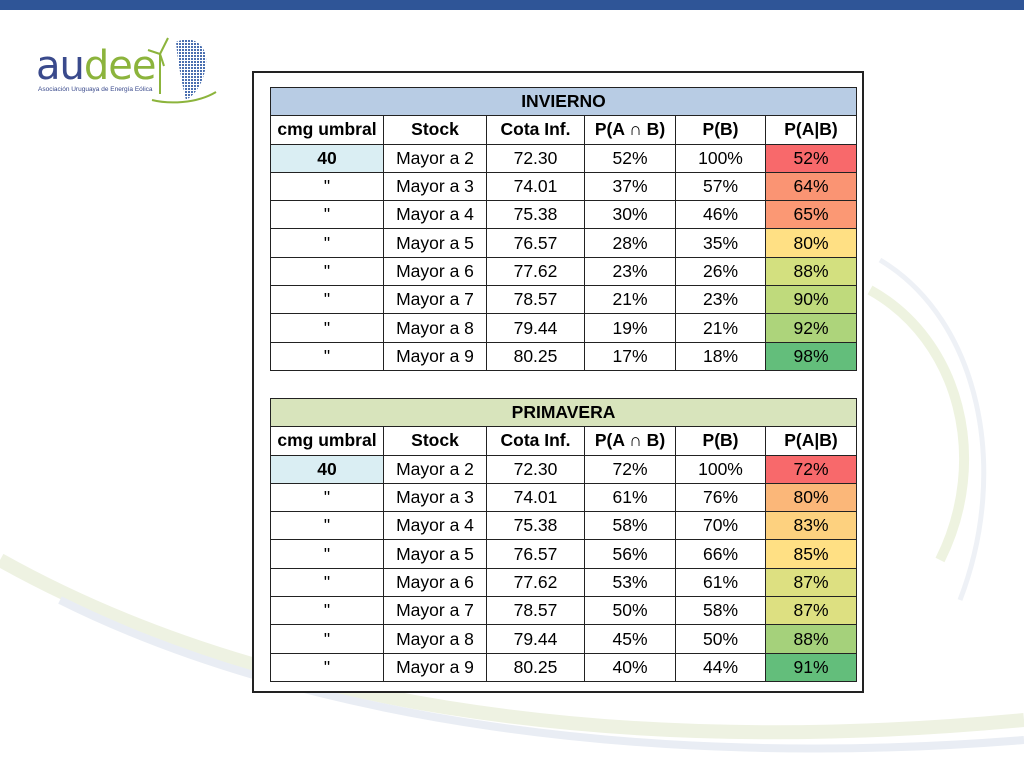 Image resolution: width=1024 pixels, height=768 pixels. I want to click on p-a-and-b-cell: 21%, so click(630, 300).